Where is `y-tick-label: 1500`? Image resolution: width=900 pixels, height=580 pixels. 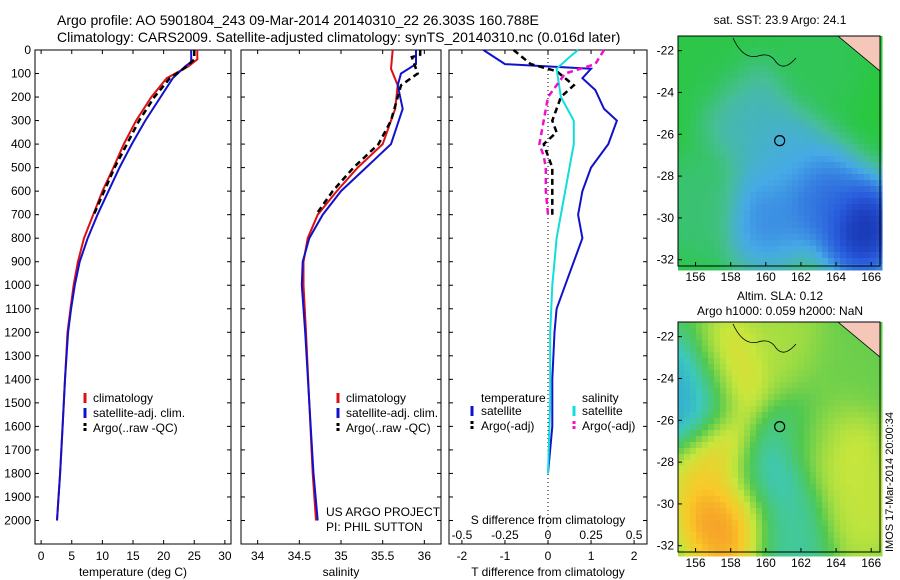 y-tick-label: 1500 is located at coordinates (17, 403).